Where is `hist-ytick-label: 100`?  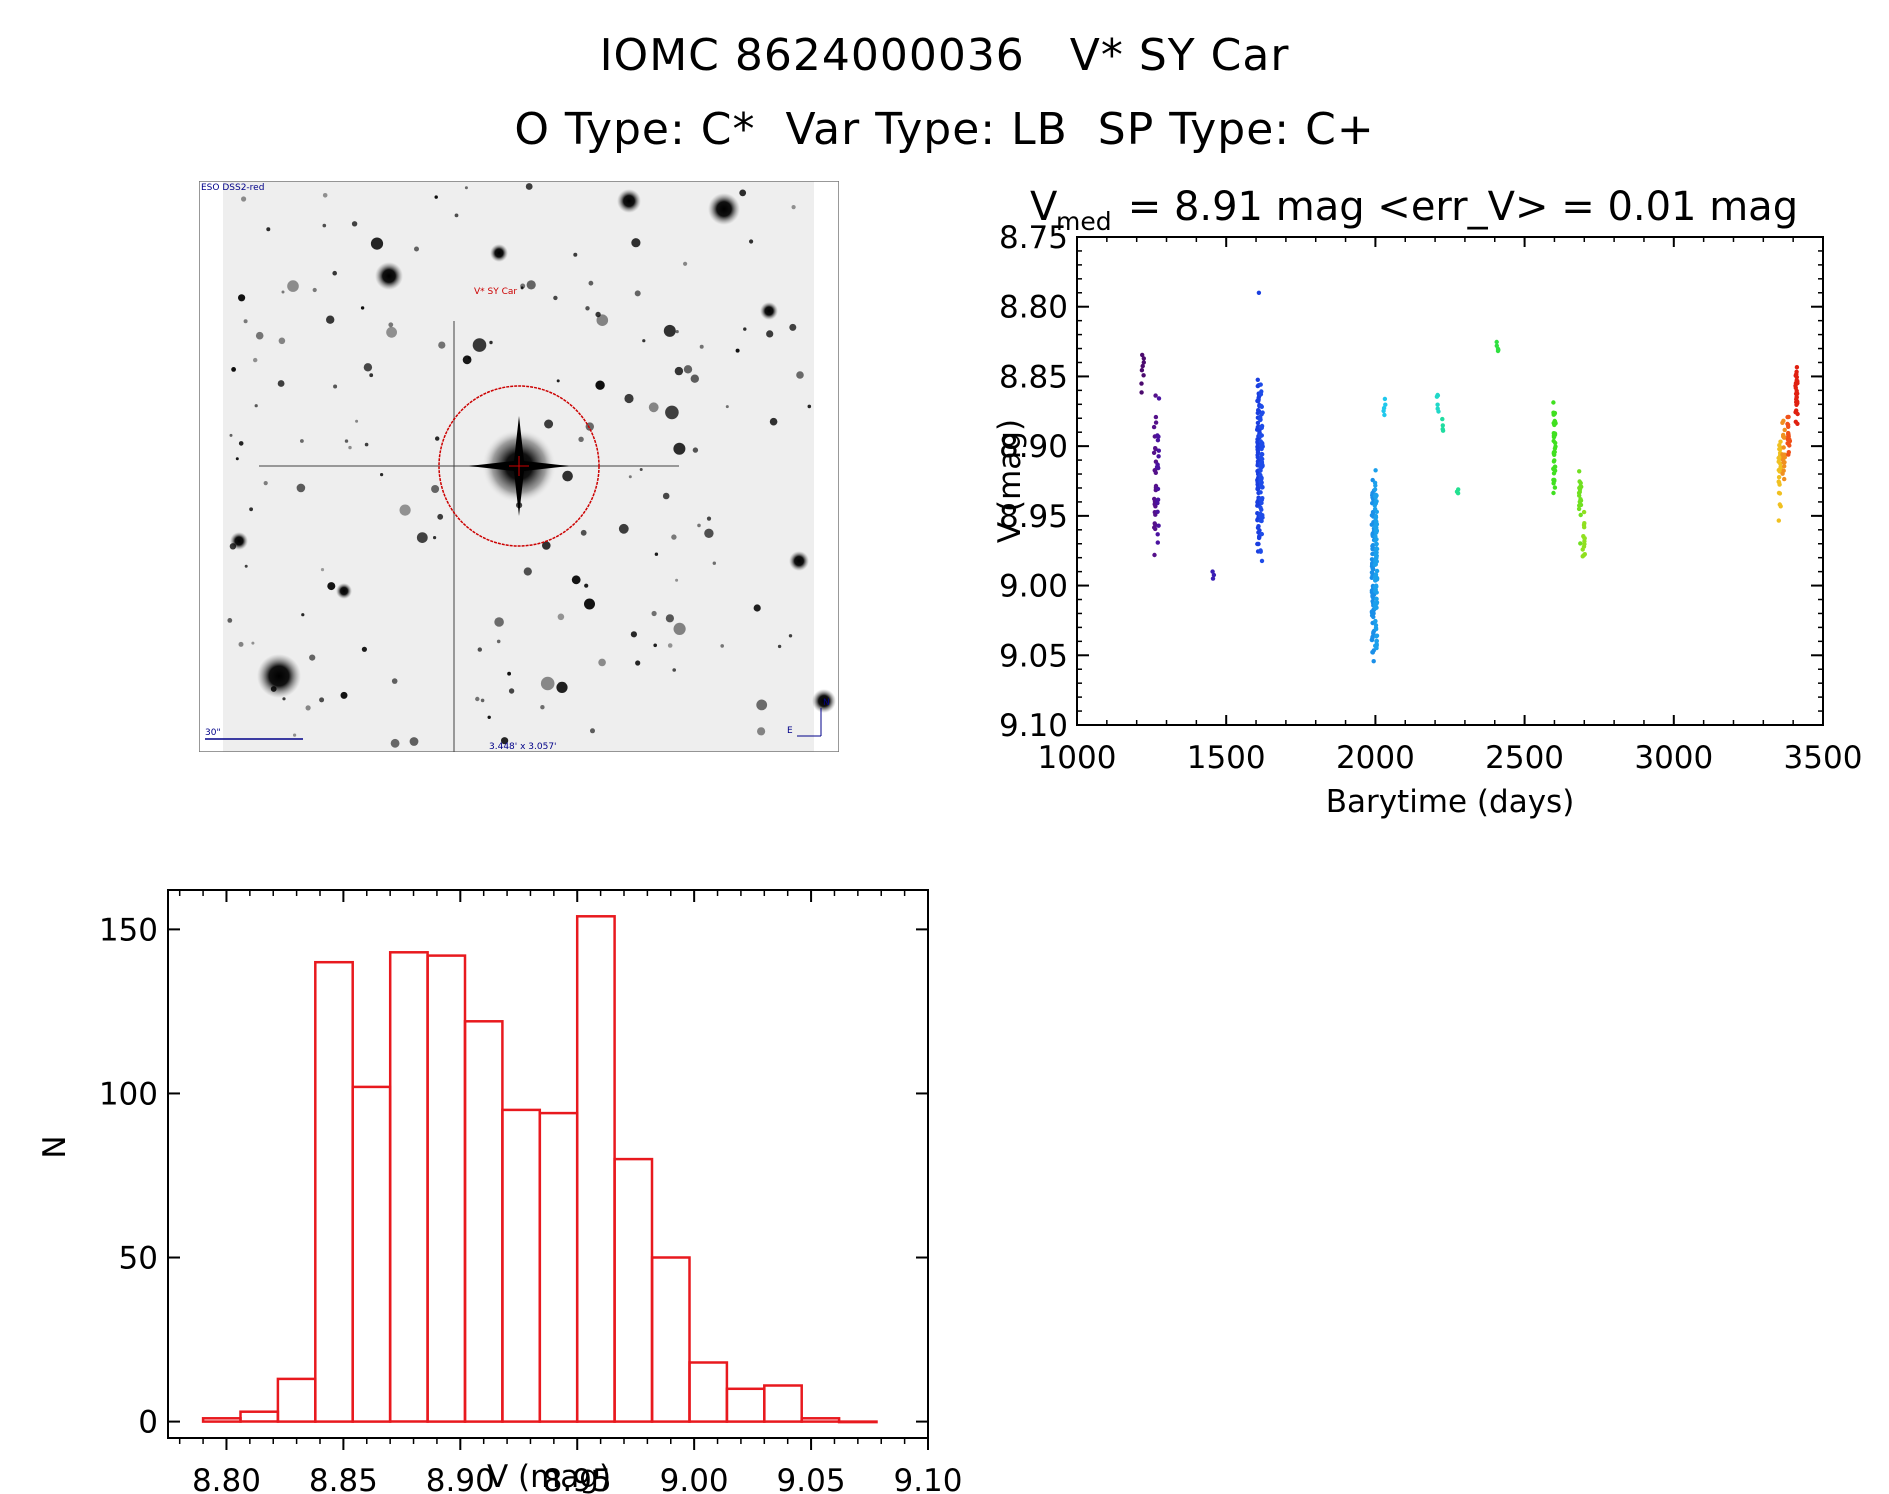 hist-ytick-label: 100 is located at coordinates (128, 1094).